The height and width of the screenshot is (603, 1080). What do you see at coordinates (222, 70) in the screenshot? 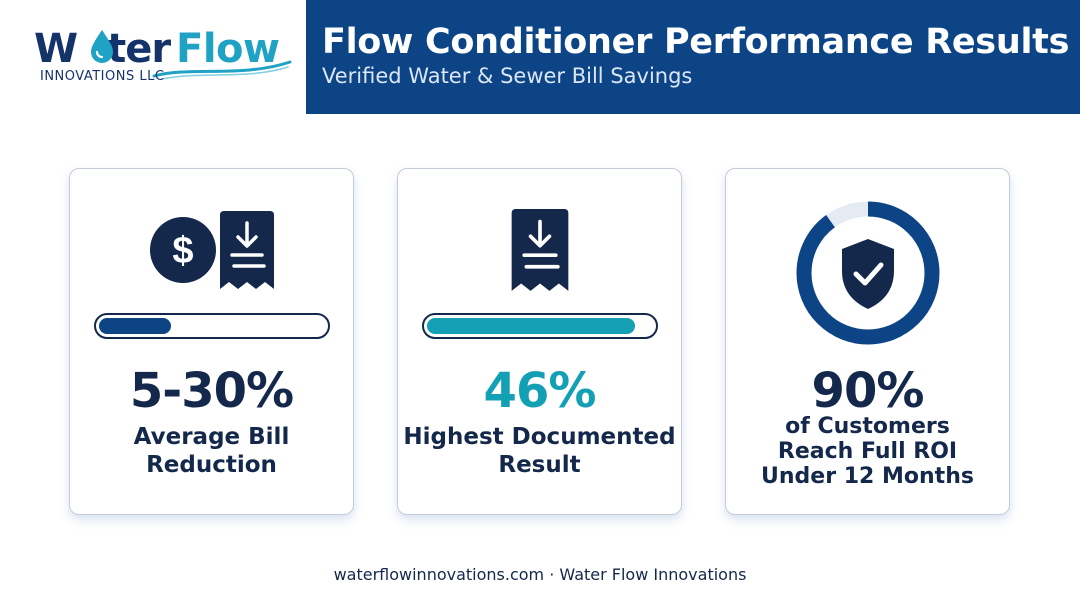
I see `wave-swoosh-icon` at bounding box center [222, 70].